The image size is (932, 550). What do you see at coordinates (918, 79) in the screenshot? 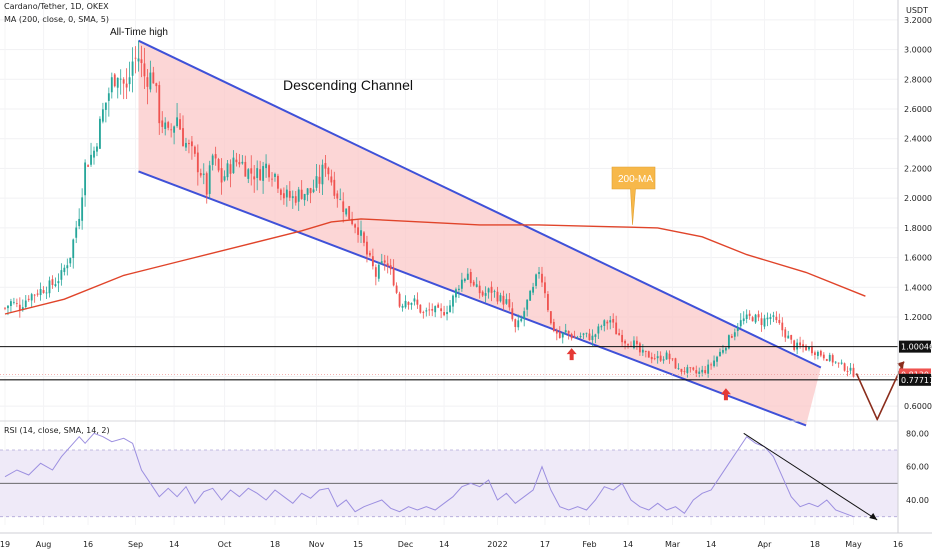
I see `price-tick-label: 2.80000` at bounding box center [918, 79].